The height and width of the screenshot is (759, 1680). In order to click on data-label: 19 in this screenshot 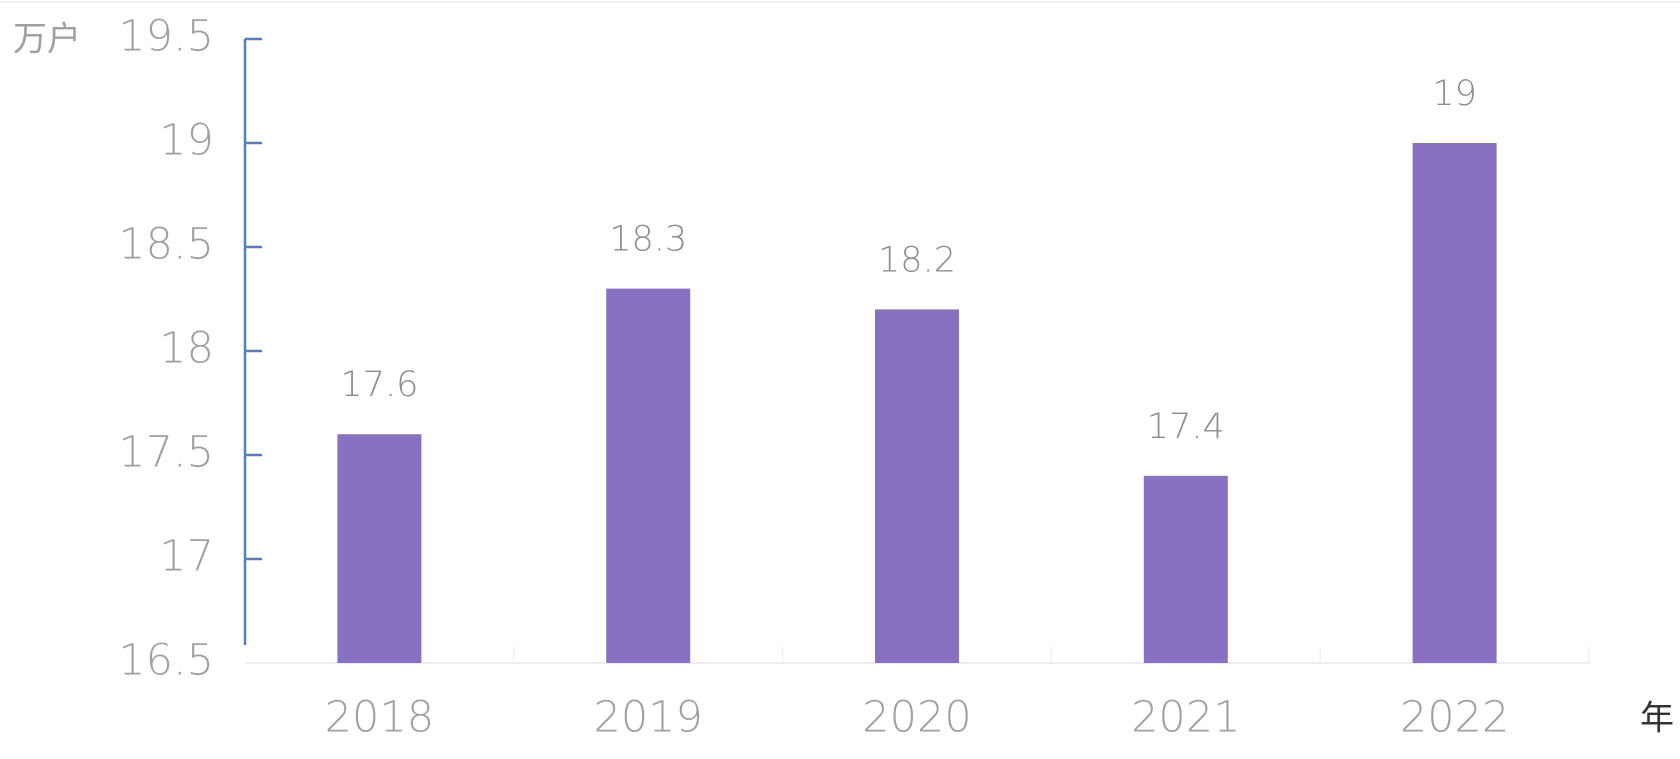, I will do `click(1454, 94)`.